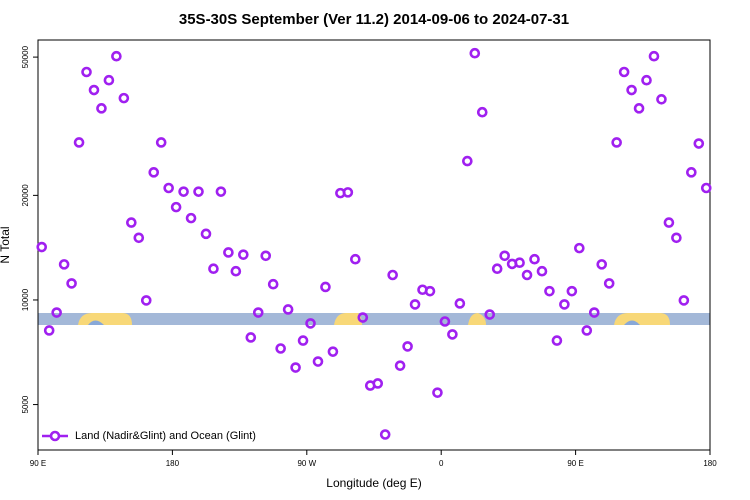 The width and height of the screenshot is (750, 500). I want to click on y-tick-label: 20000, so click(25, 195).